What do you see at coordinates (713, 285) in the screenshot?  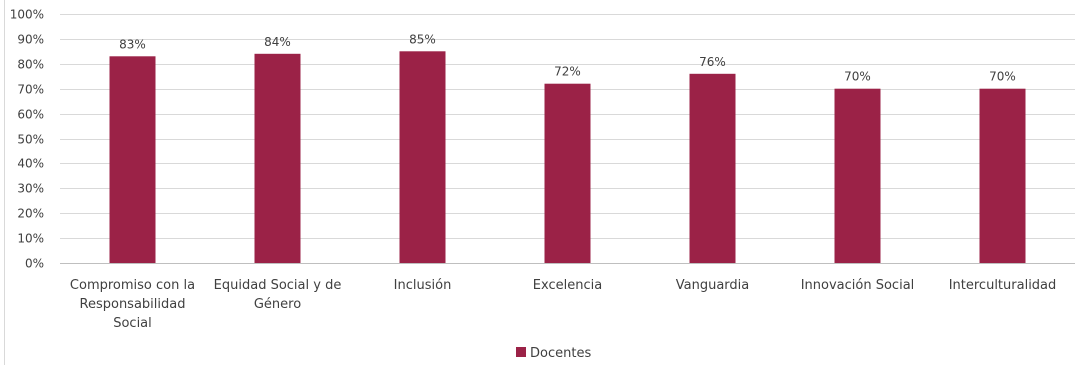 I see `x-tick-label: Vanguardia` at bounding box center [713, 285].